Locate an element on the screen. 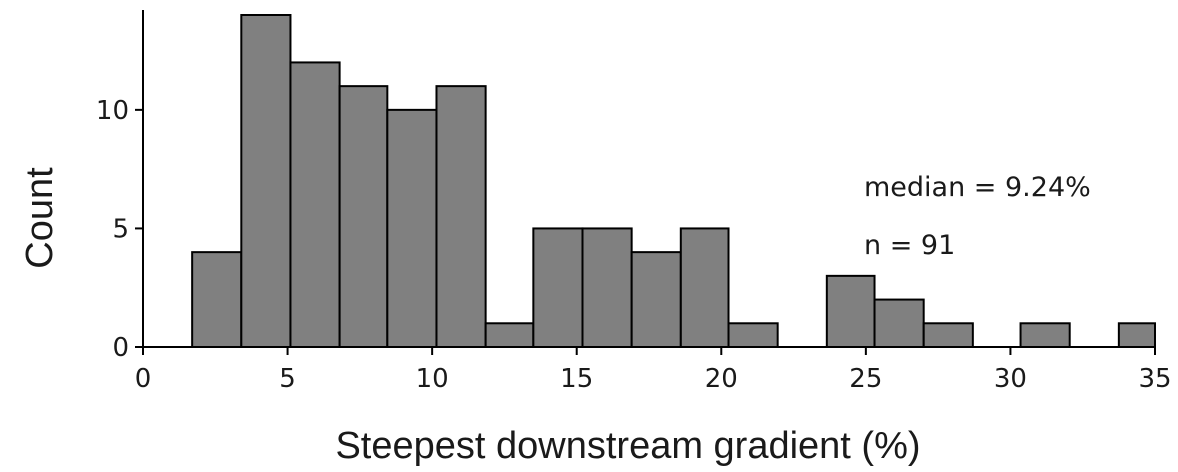 This screenshot has width=1178, height=472. x-tick-label-3: 15 is located at coordinates (576, 379).